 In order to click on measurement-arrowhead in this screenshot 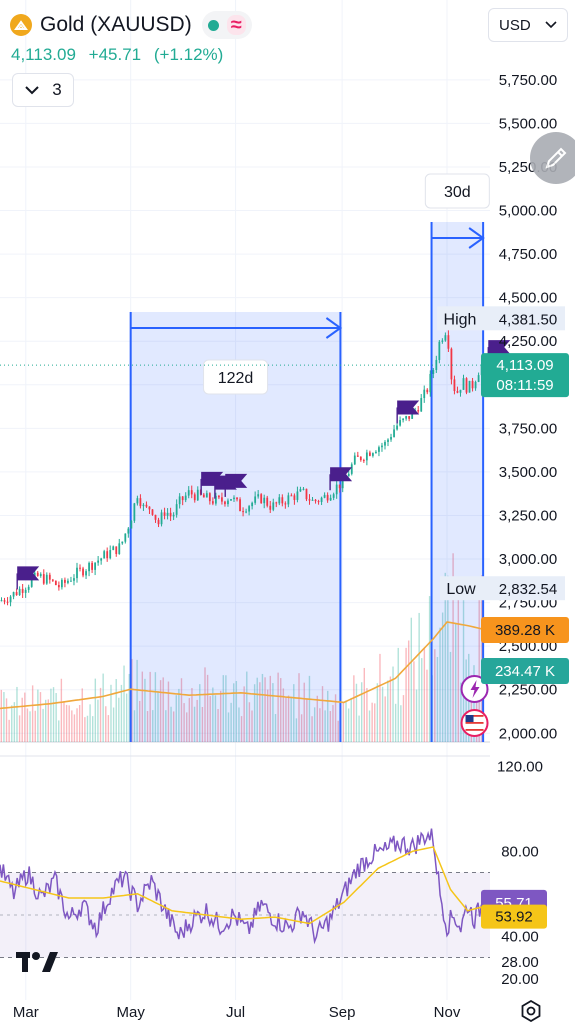, I will do `click(334, 328)`.